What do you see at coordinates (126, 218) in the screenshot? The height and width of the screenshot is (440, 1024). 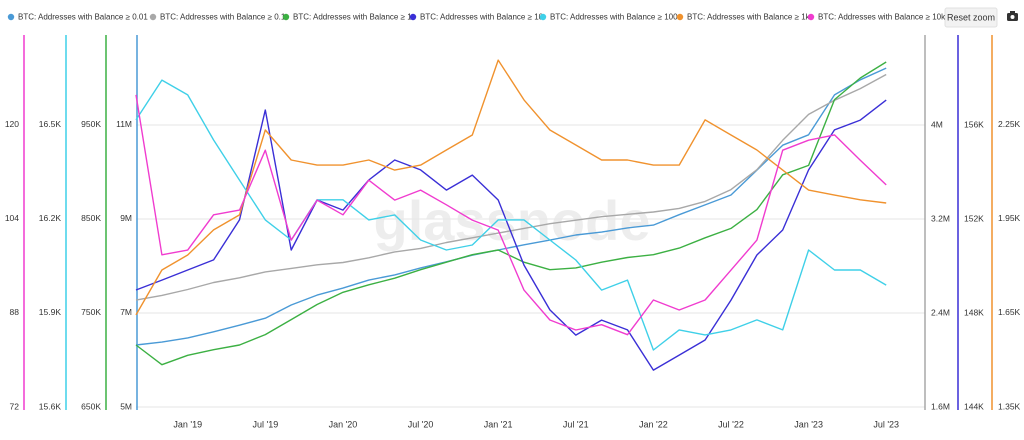 I see `y-tick-label: 9M` at bounding box center [126, 218].